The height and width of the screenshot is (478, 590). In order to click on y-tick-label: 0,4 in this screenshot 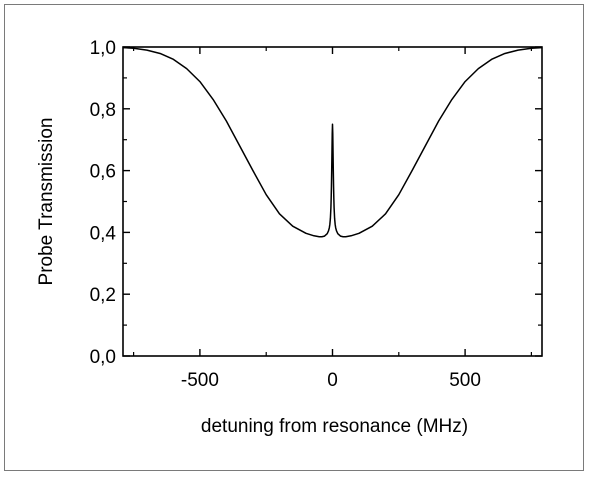, I will do `click(103, 233)`.